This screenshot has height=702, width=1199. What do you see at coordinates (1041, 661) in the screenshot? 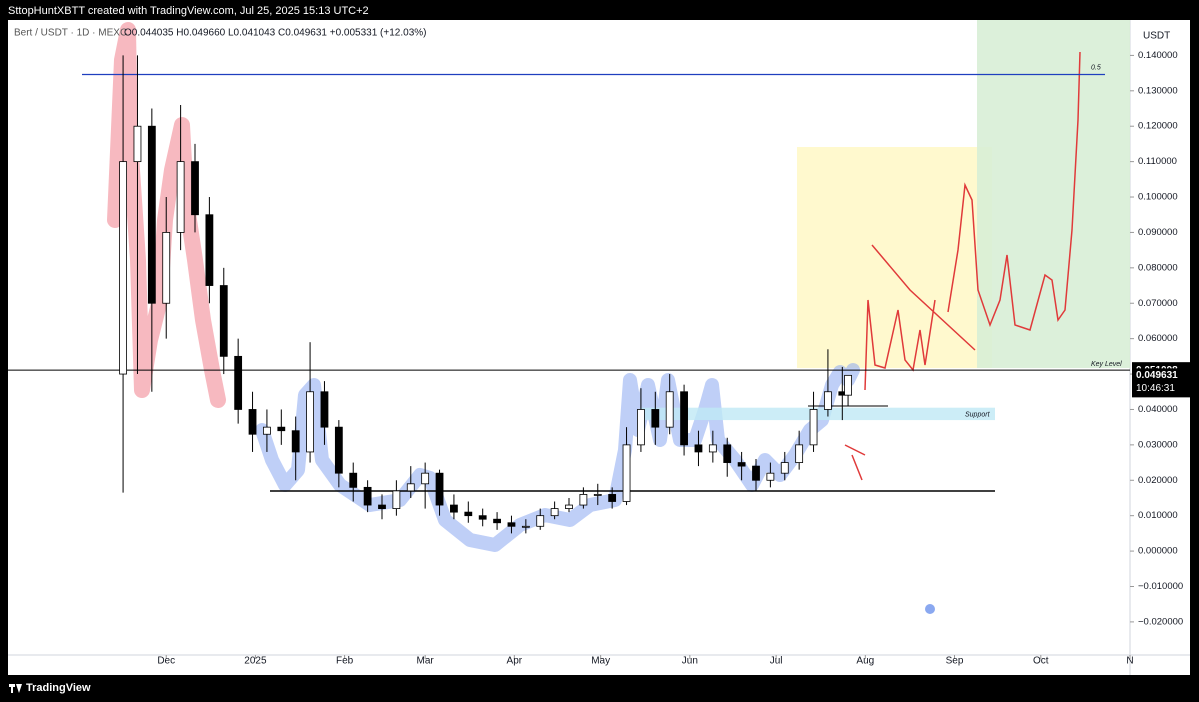
I see `x-tick-label: Oct` at bounding box center [1041, 661].